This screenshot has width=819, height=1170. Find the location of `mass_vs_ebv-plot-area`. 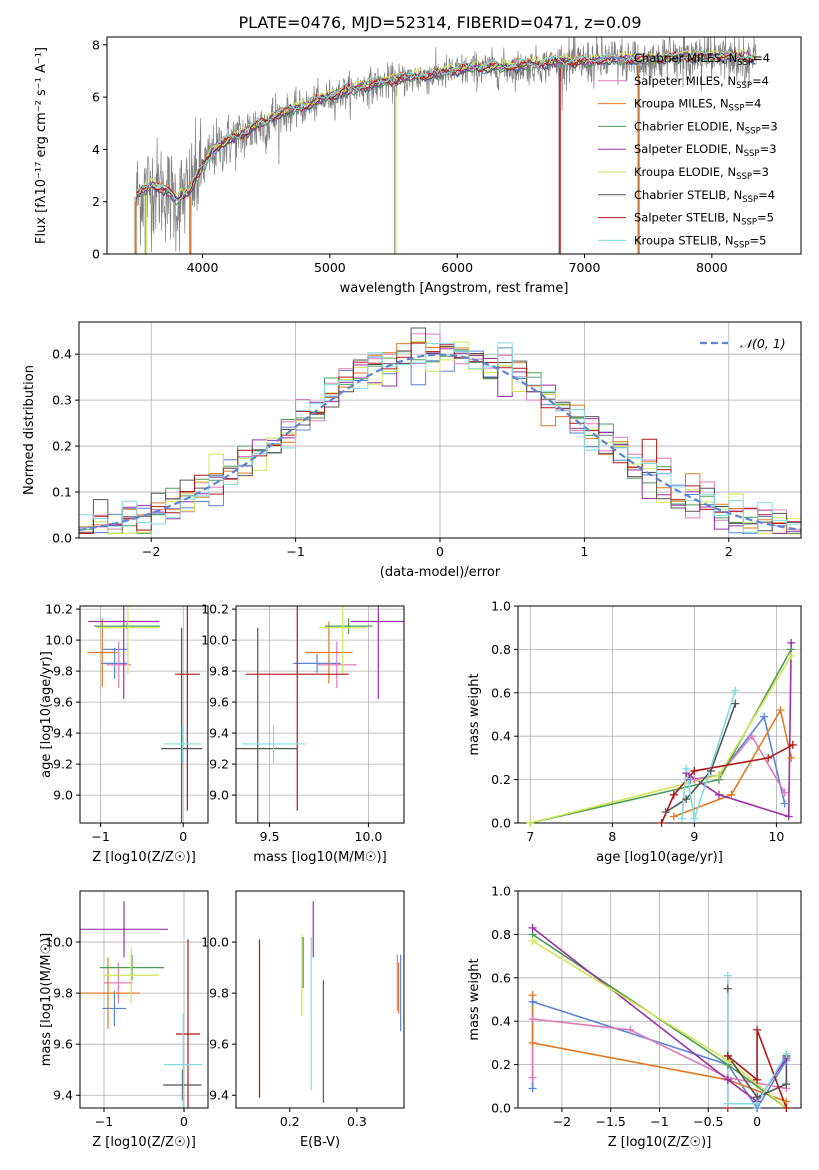

mass_vs_ebv-plot-area is located at coordinates (330, 1002).